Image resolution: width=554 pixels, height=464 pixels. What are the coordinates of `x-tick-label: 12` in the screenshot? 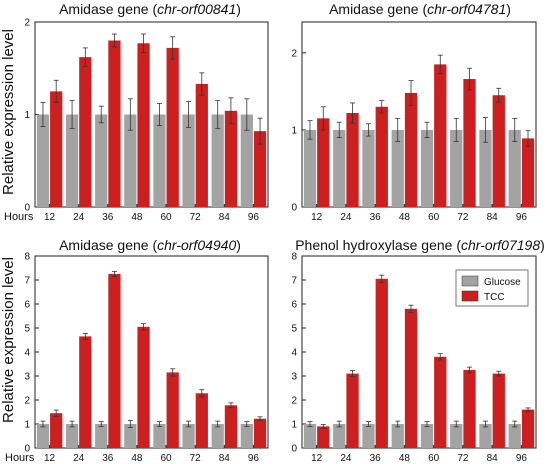 It's located at (50, 217).